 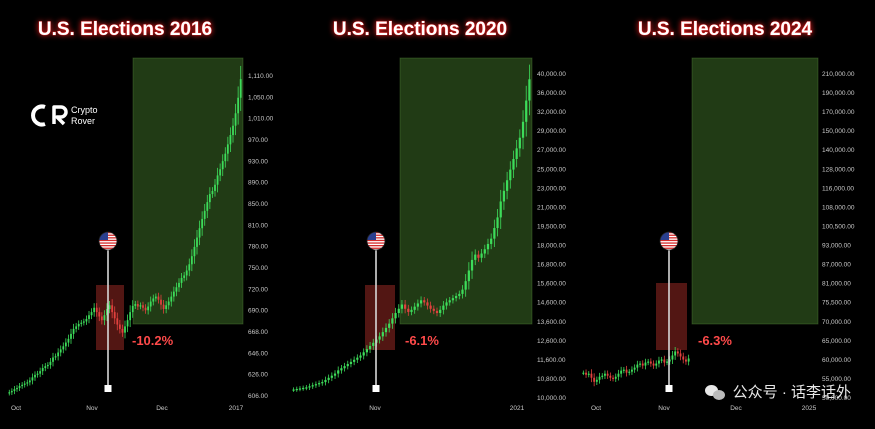 I want to click on y-tick-label: 1,110.00, so click(x=260, y=76).